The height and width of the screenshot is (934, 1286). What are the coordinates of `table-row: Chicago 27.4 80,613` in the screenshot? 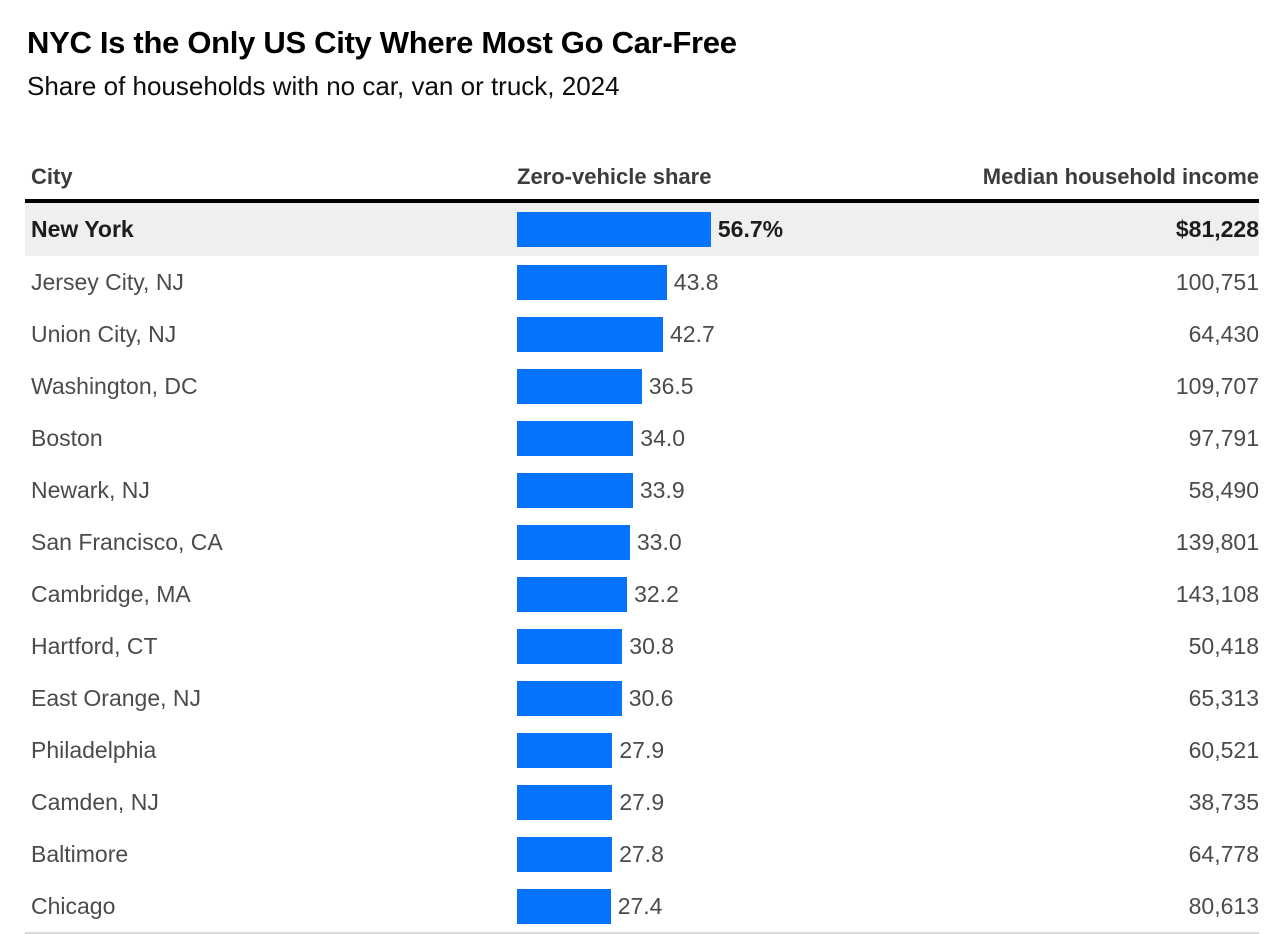 It's located at (642, 906).